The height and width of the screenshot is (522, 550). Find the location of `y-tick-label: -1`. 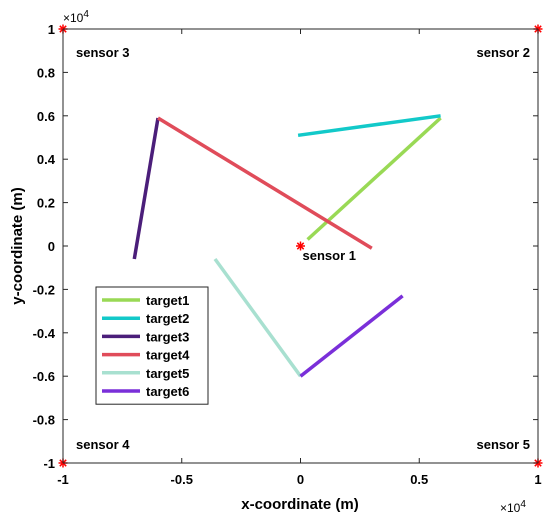

y-tick-label: -1 is located at coordinates (49, 463).